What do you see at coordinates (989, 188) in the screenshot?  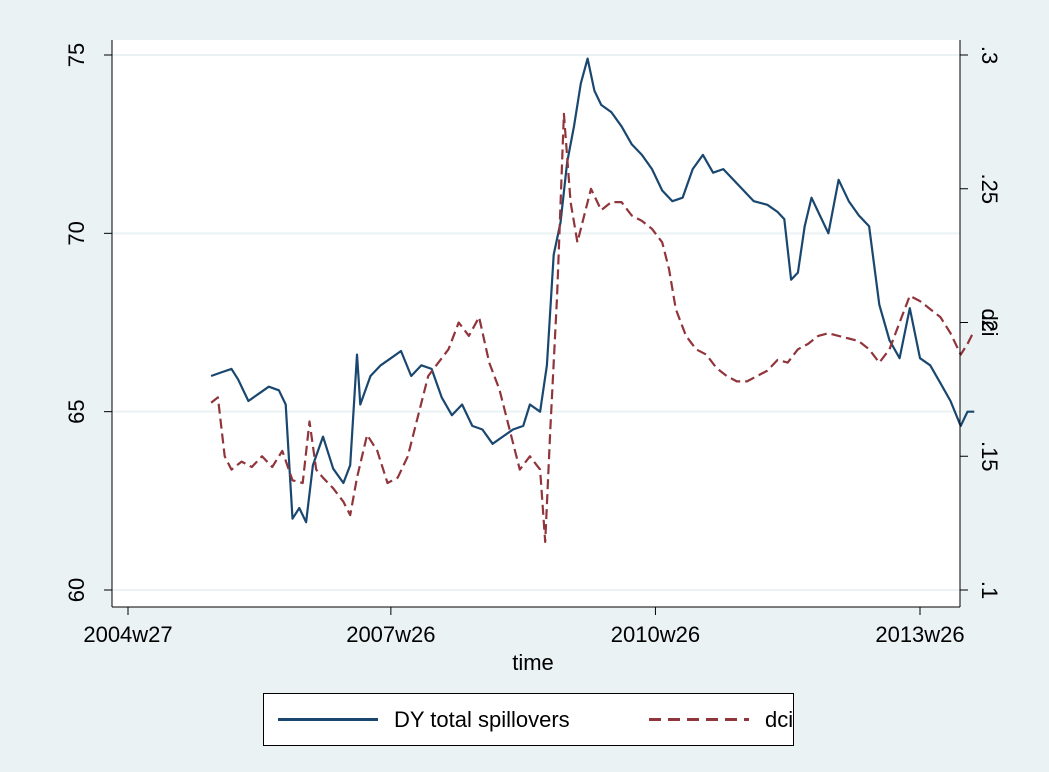 I see `y-right-tick-label: .25` at bounding box center [989, 188].